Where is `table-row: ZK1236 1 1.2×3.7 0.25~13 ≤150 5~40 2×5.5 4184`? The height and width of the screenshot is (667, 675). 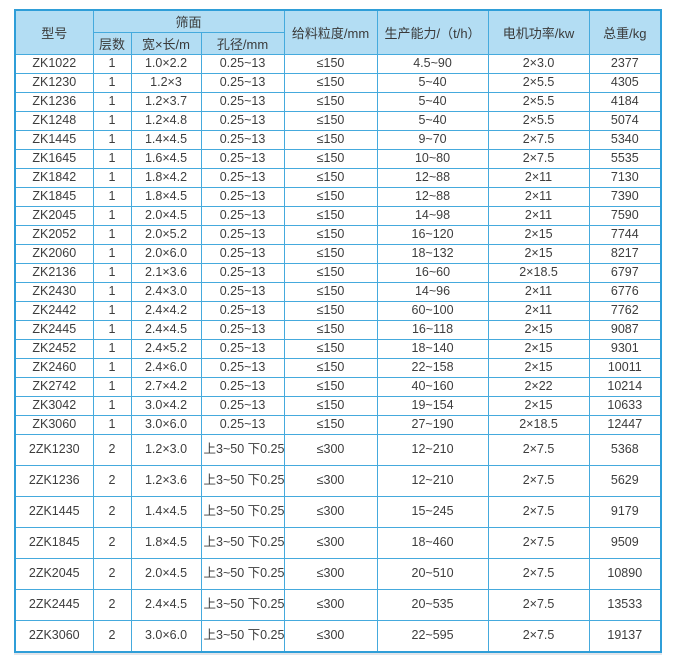
table-row: ZK1236 1 1.2×3.7 0.25~13 ≤150 5~40 2×5.5 4184 is located at coordinates (338, 102).